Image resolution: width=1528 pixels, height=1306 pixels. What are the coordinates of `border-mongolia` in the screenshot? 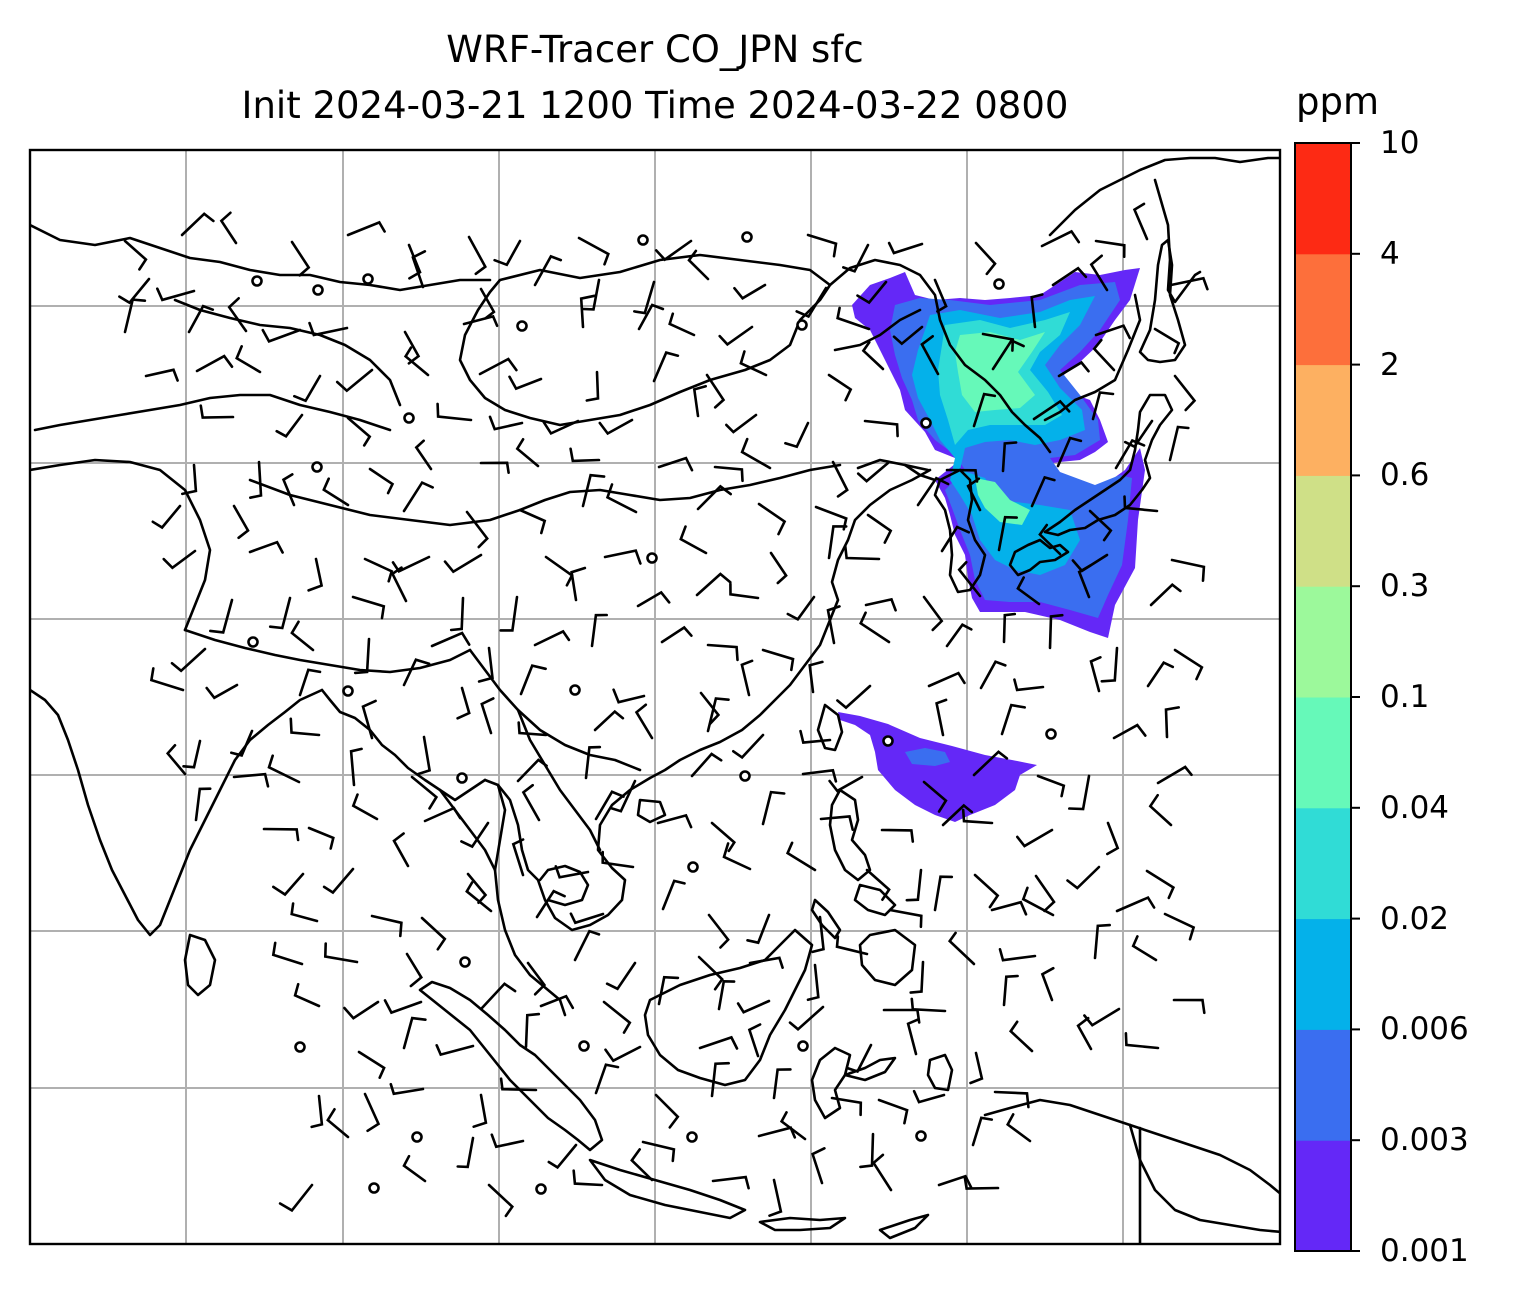 It's located at (645, 340).